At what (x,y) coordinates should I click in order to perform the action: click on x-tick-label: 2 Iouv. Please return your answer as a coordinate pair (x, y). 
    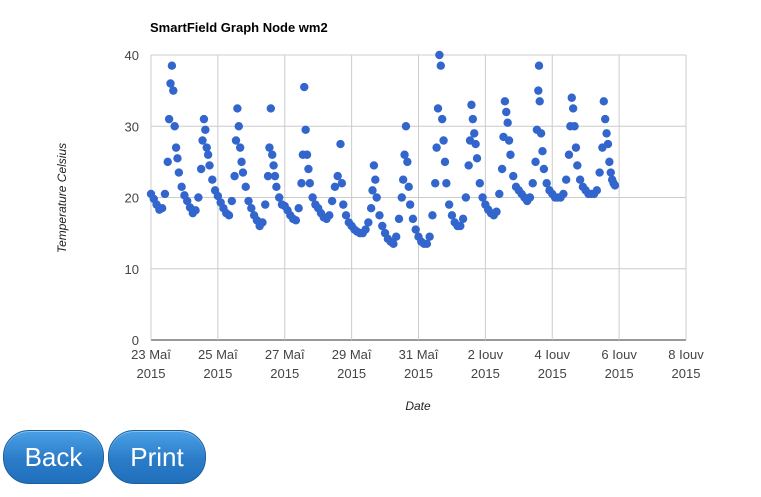
    Looking at the image, I should click on (486, 354).